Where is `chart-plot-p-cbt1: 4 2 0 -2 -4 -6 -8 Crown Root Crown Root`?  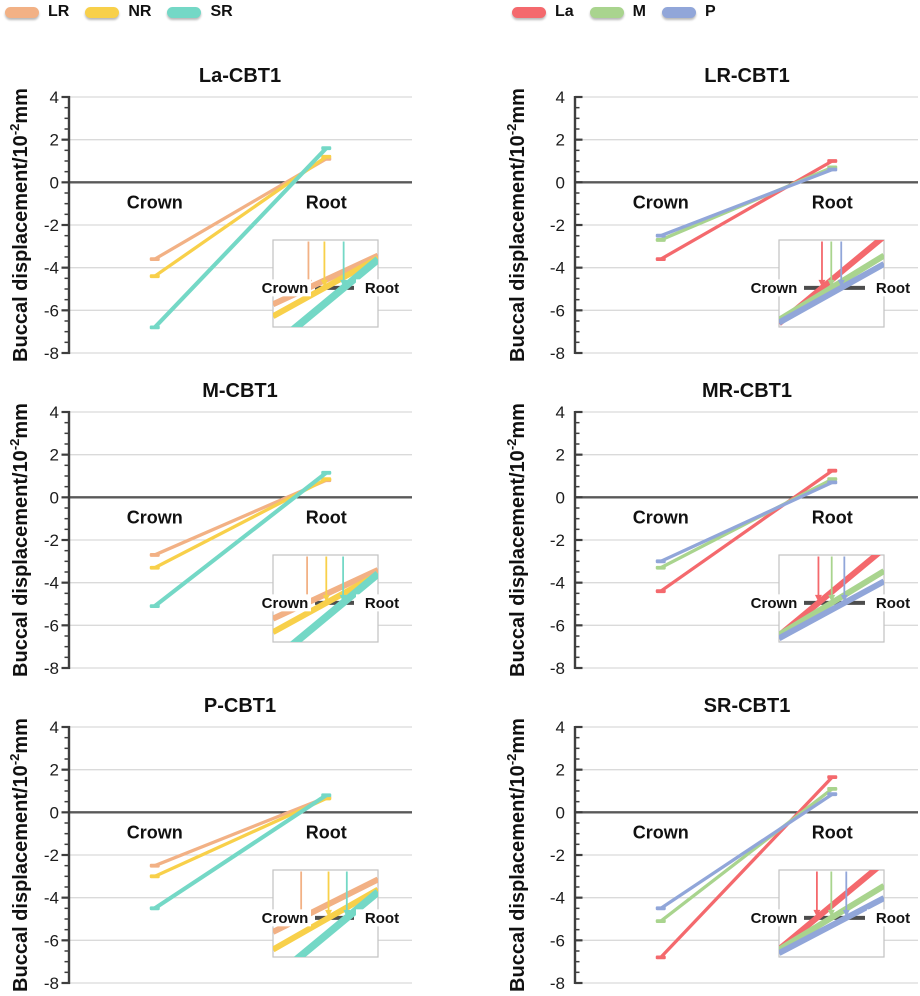 chart-plot-p-cbt1: 4 2 0 -2 -4 -6 -8 Crown Root Crown Root is located at coordinates (228, 855).